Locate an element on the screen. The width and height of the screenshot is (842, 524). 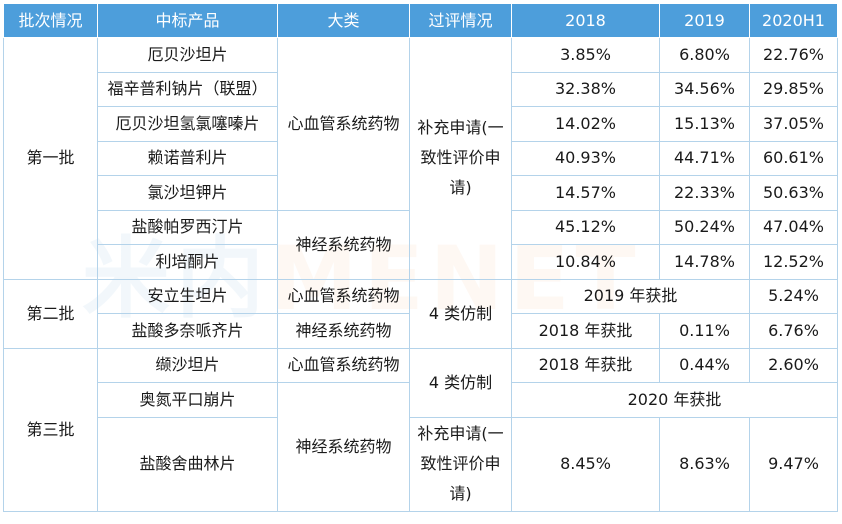
header-batch: 批次情况 is located at coordinates (50, 20).